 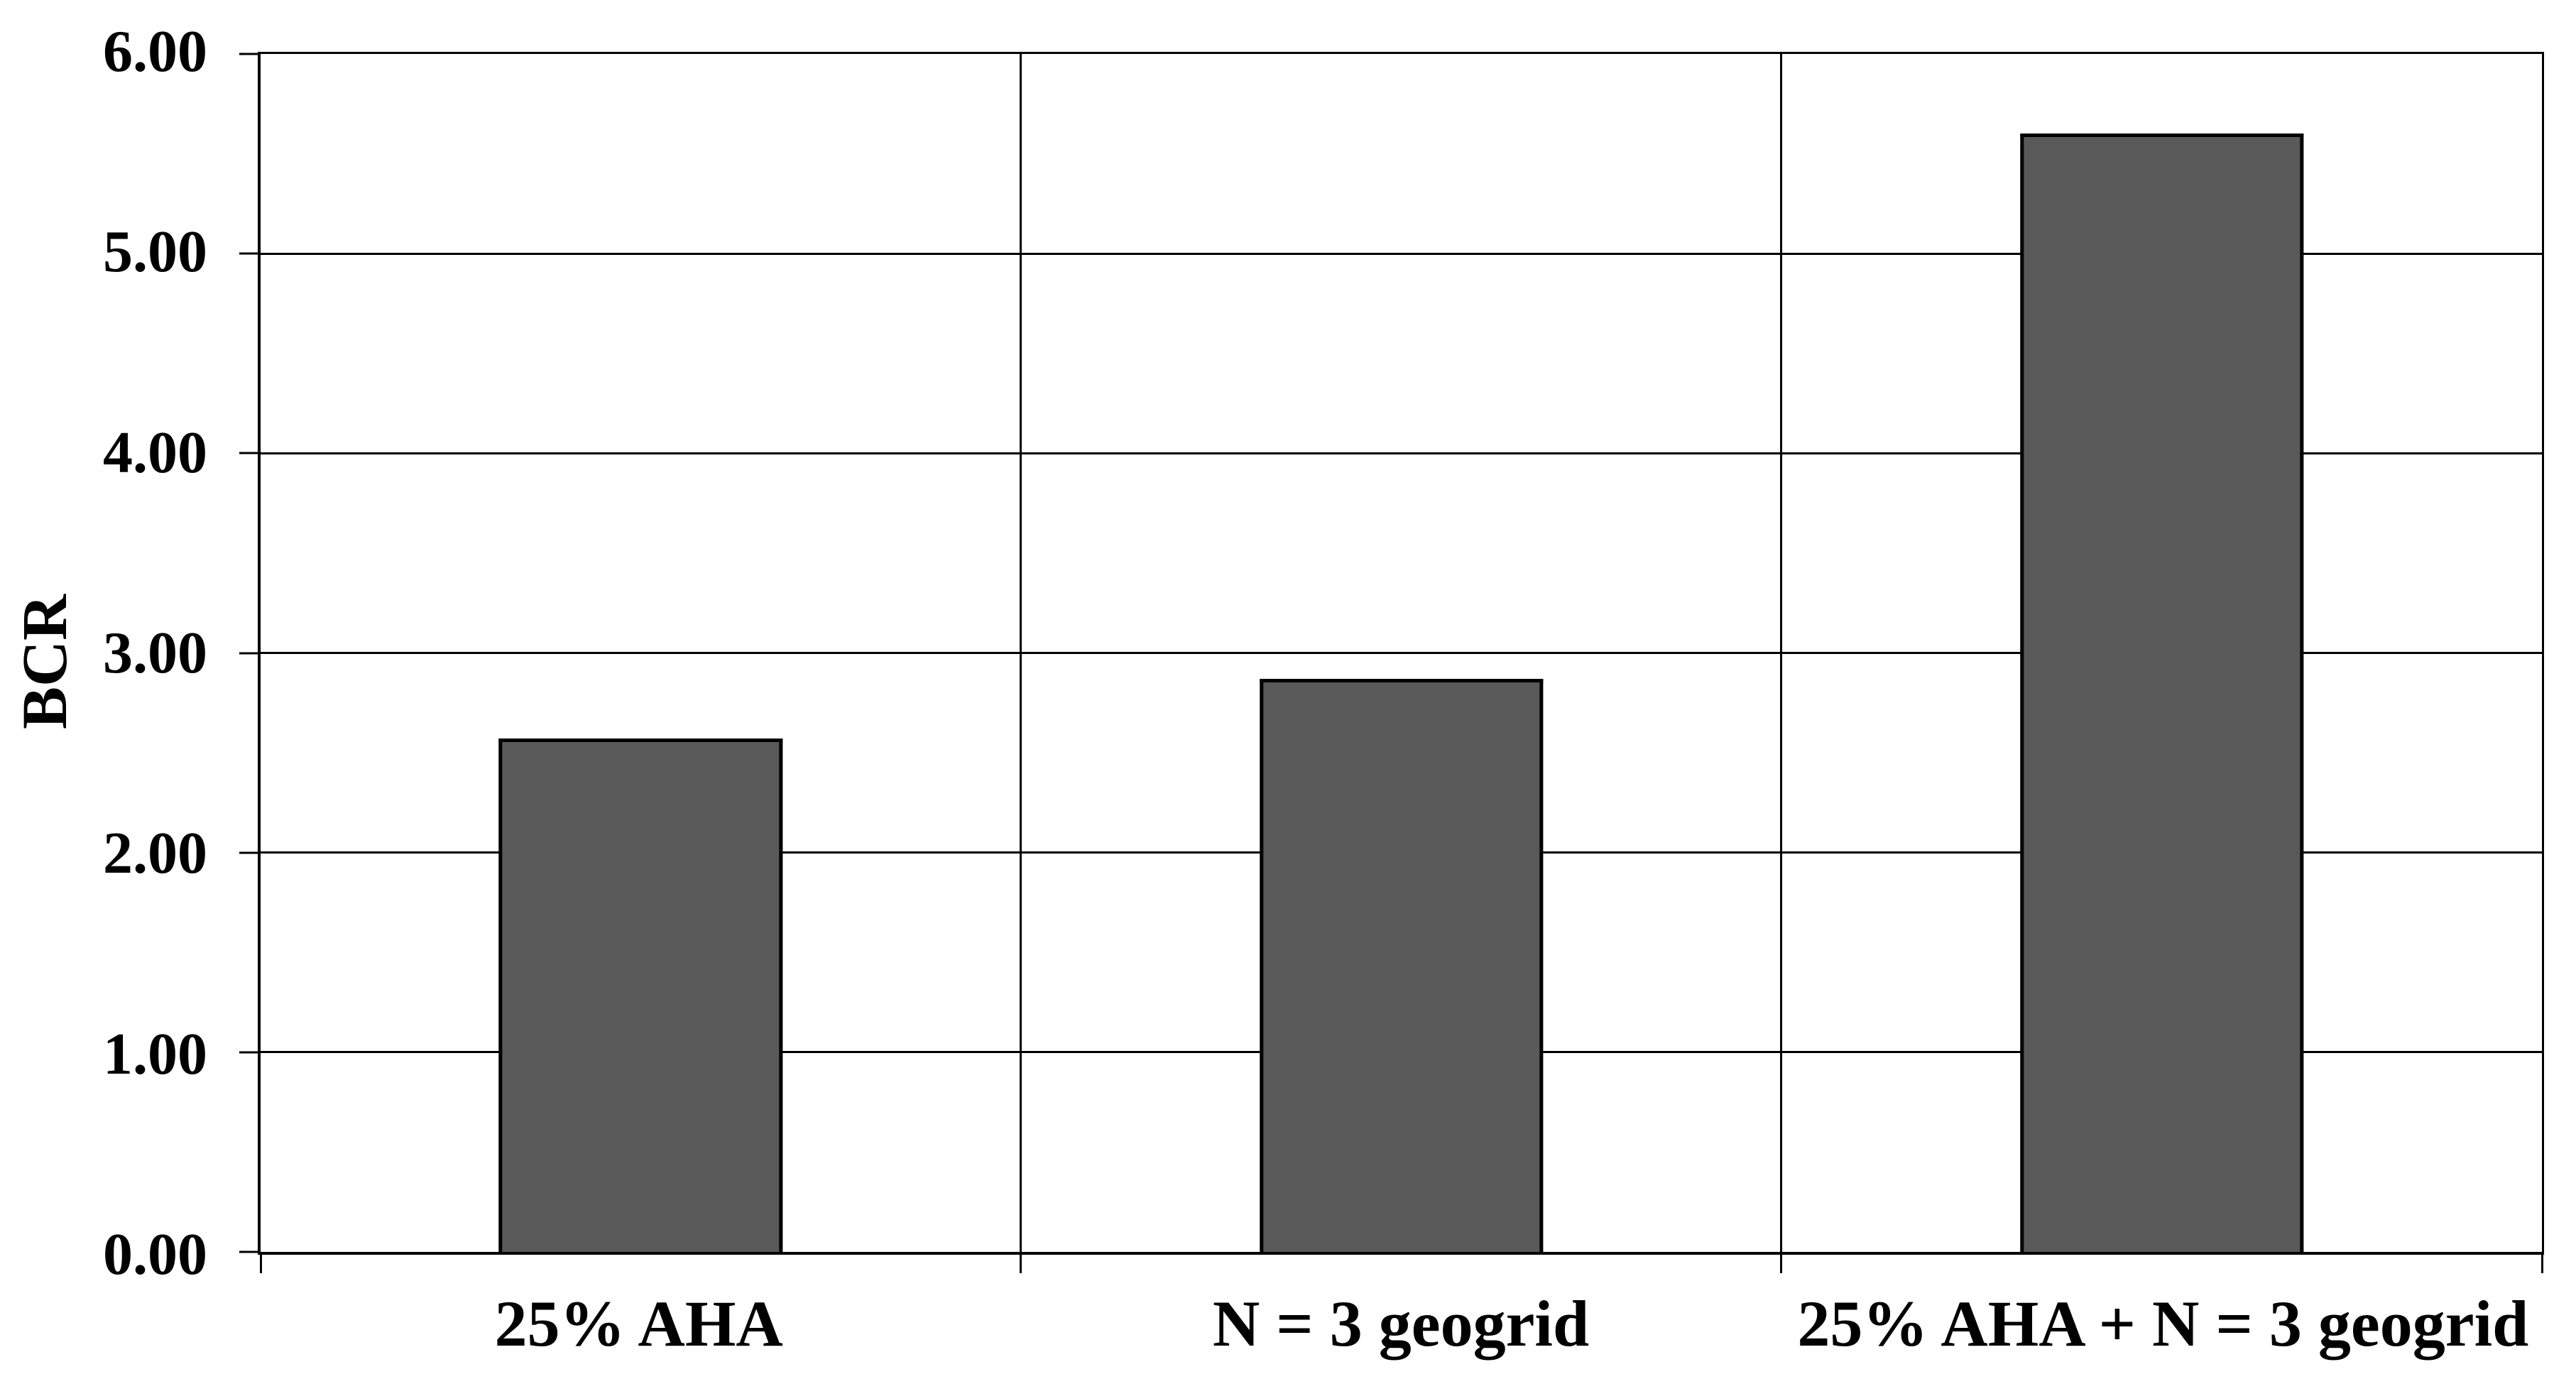 What do you see at coordinates (155, 252) in the screenshot?
I see `y-tick-label: 5.00` at bounding box center [155, 252].